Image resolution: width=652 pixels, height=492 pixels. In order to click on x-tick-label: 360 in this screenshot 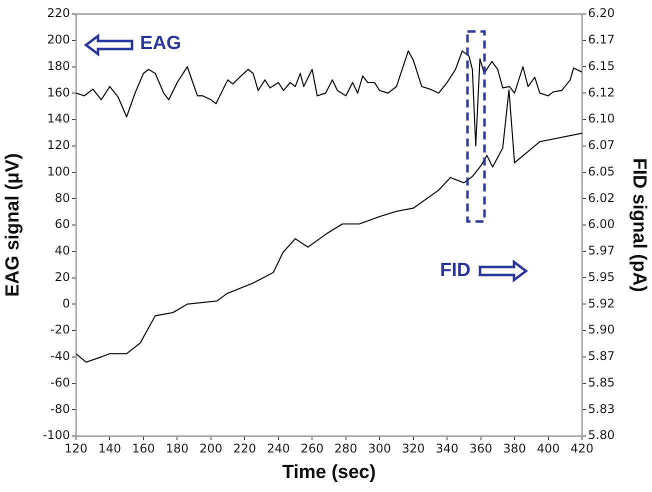, I will do `click(480, 448)`.